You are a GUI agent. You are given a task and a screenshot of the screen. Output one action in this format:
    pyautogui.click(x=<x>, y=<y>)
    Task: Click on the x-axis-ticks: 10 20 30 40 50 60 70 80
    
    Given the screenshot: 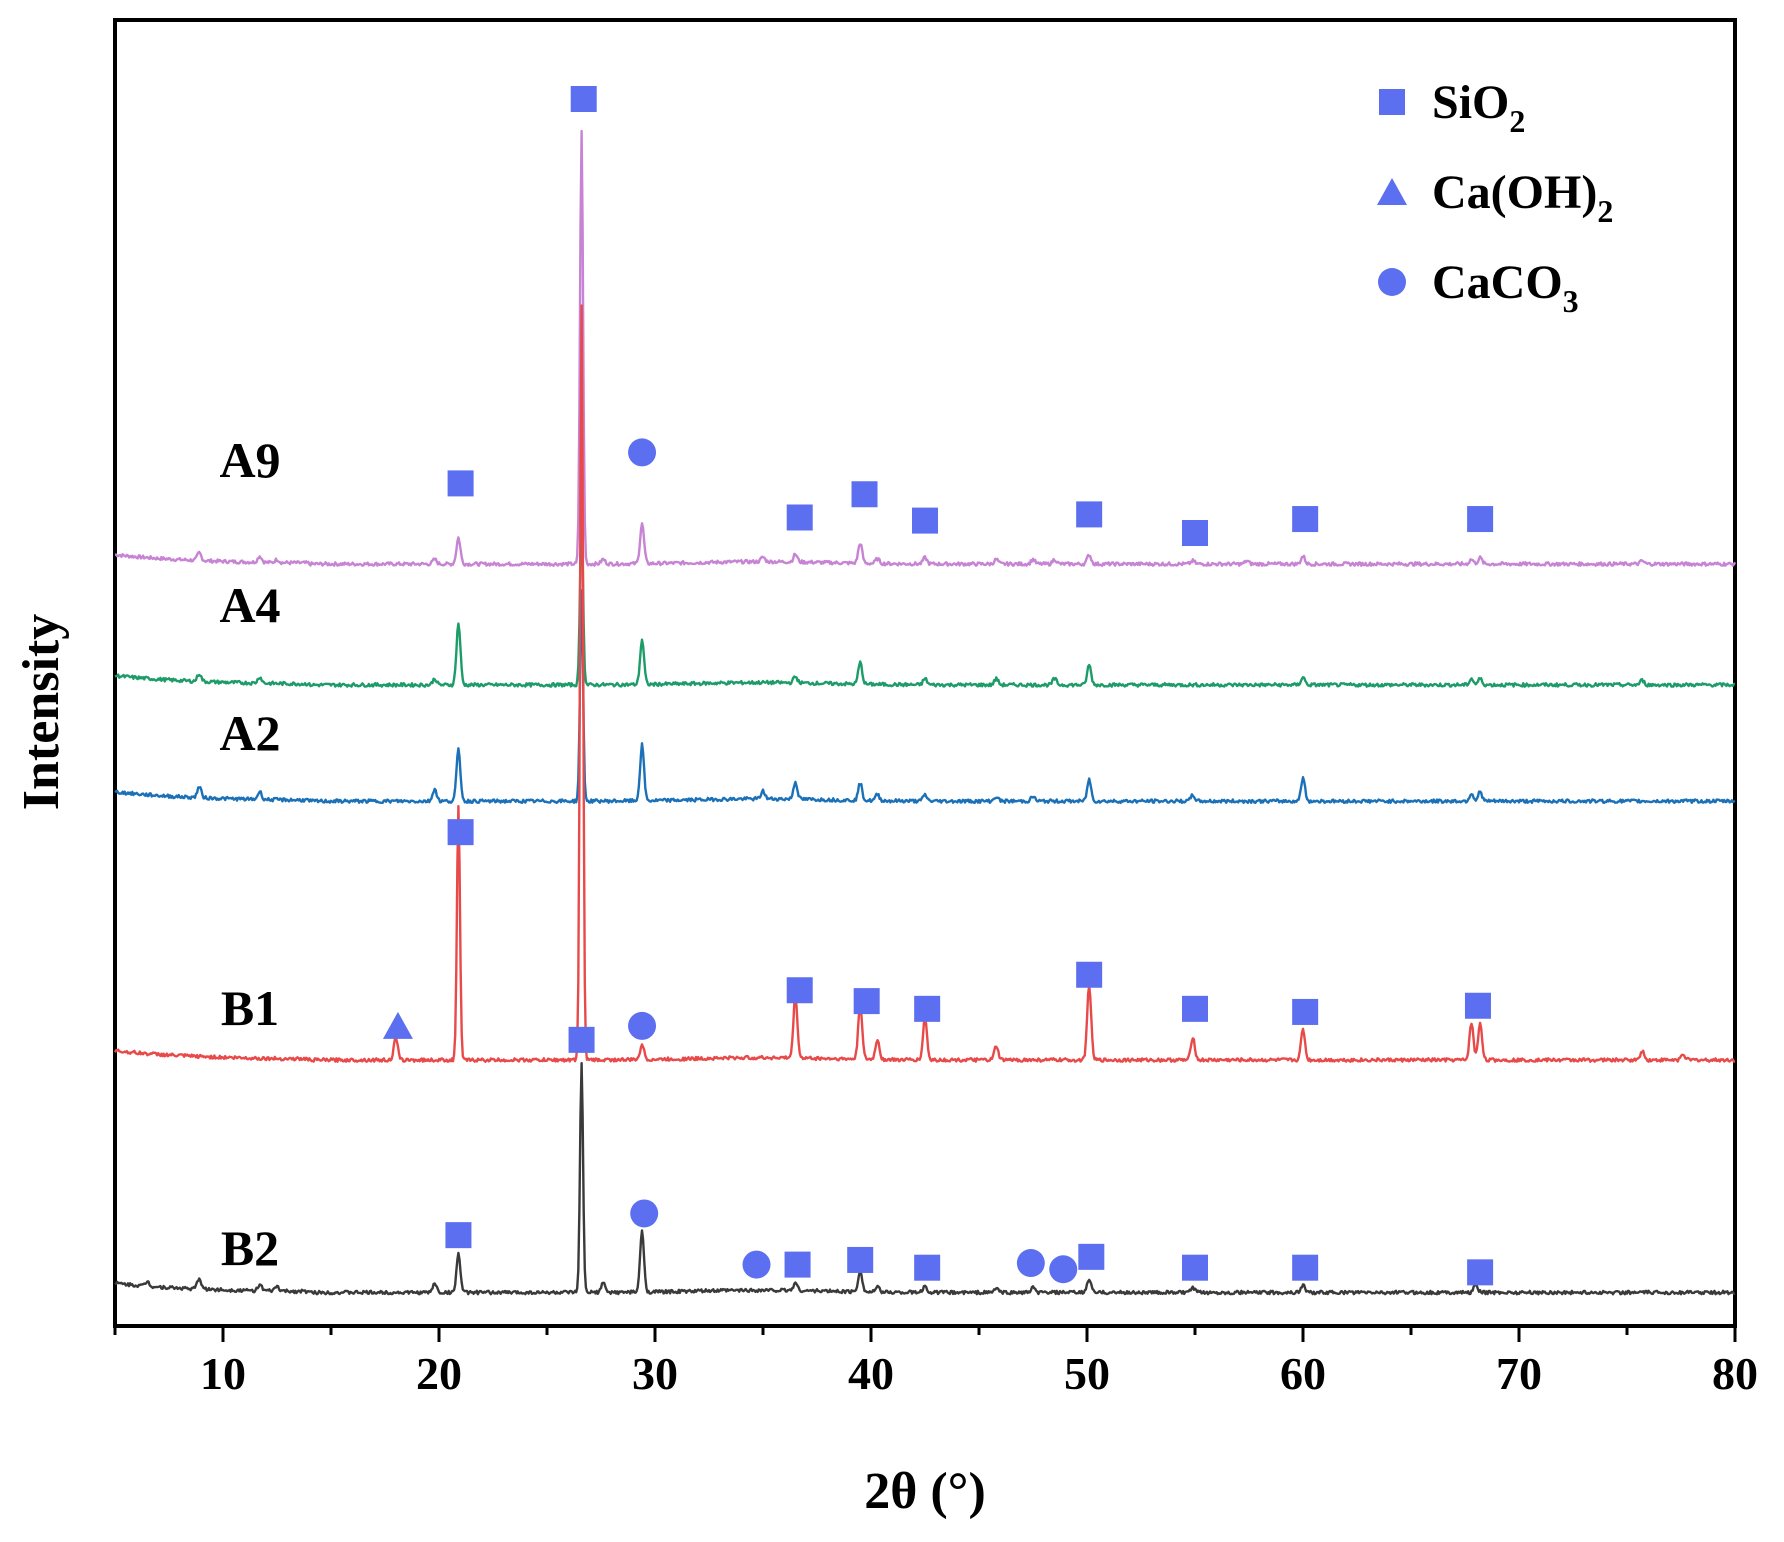 What is the action you would take?
    pyautogui.click(x=935, y=1362)
    